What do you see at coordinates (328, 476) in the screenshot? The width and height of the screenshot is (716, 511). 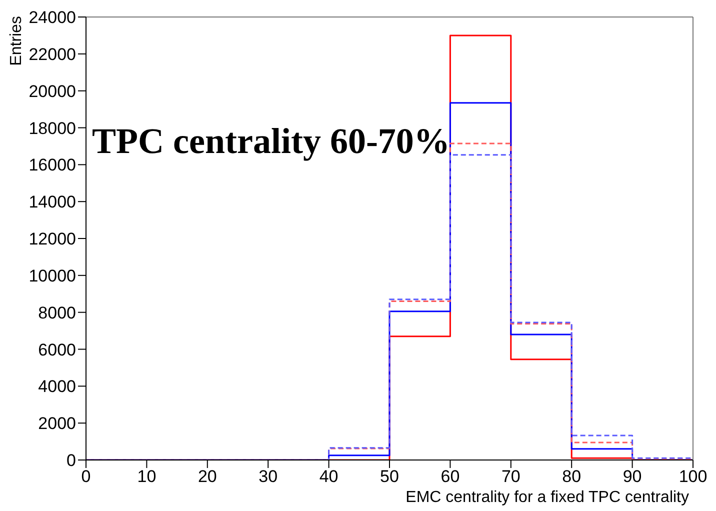 I see `x-tick-label: 40` at bounding box center [328, 476].